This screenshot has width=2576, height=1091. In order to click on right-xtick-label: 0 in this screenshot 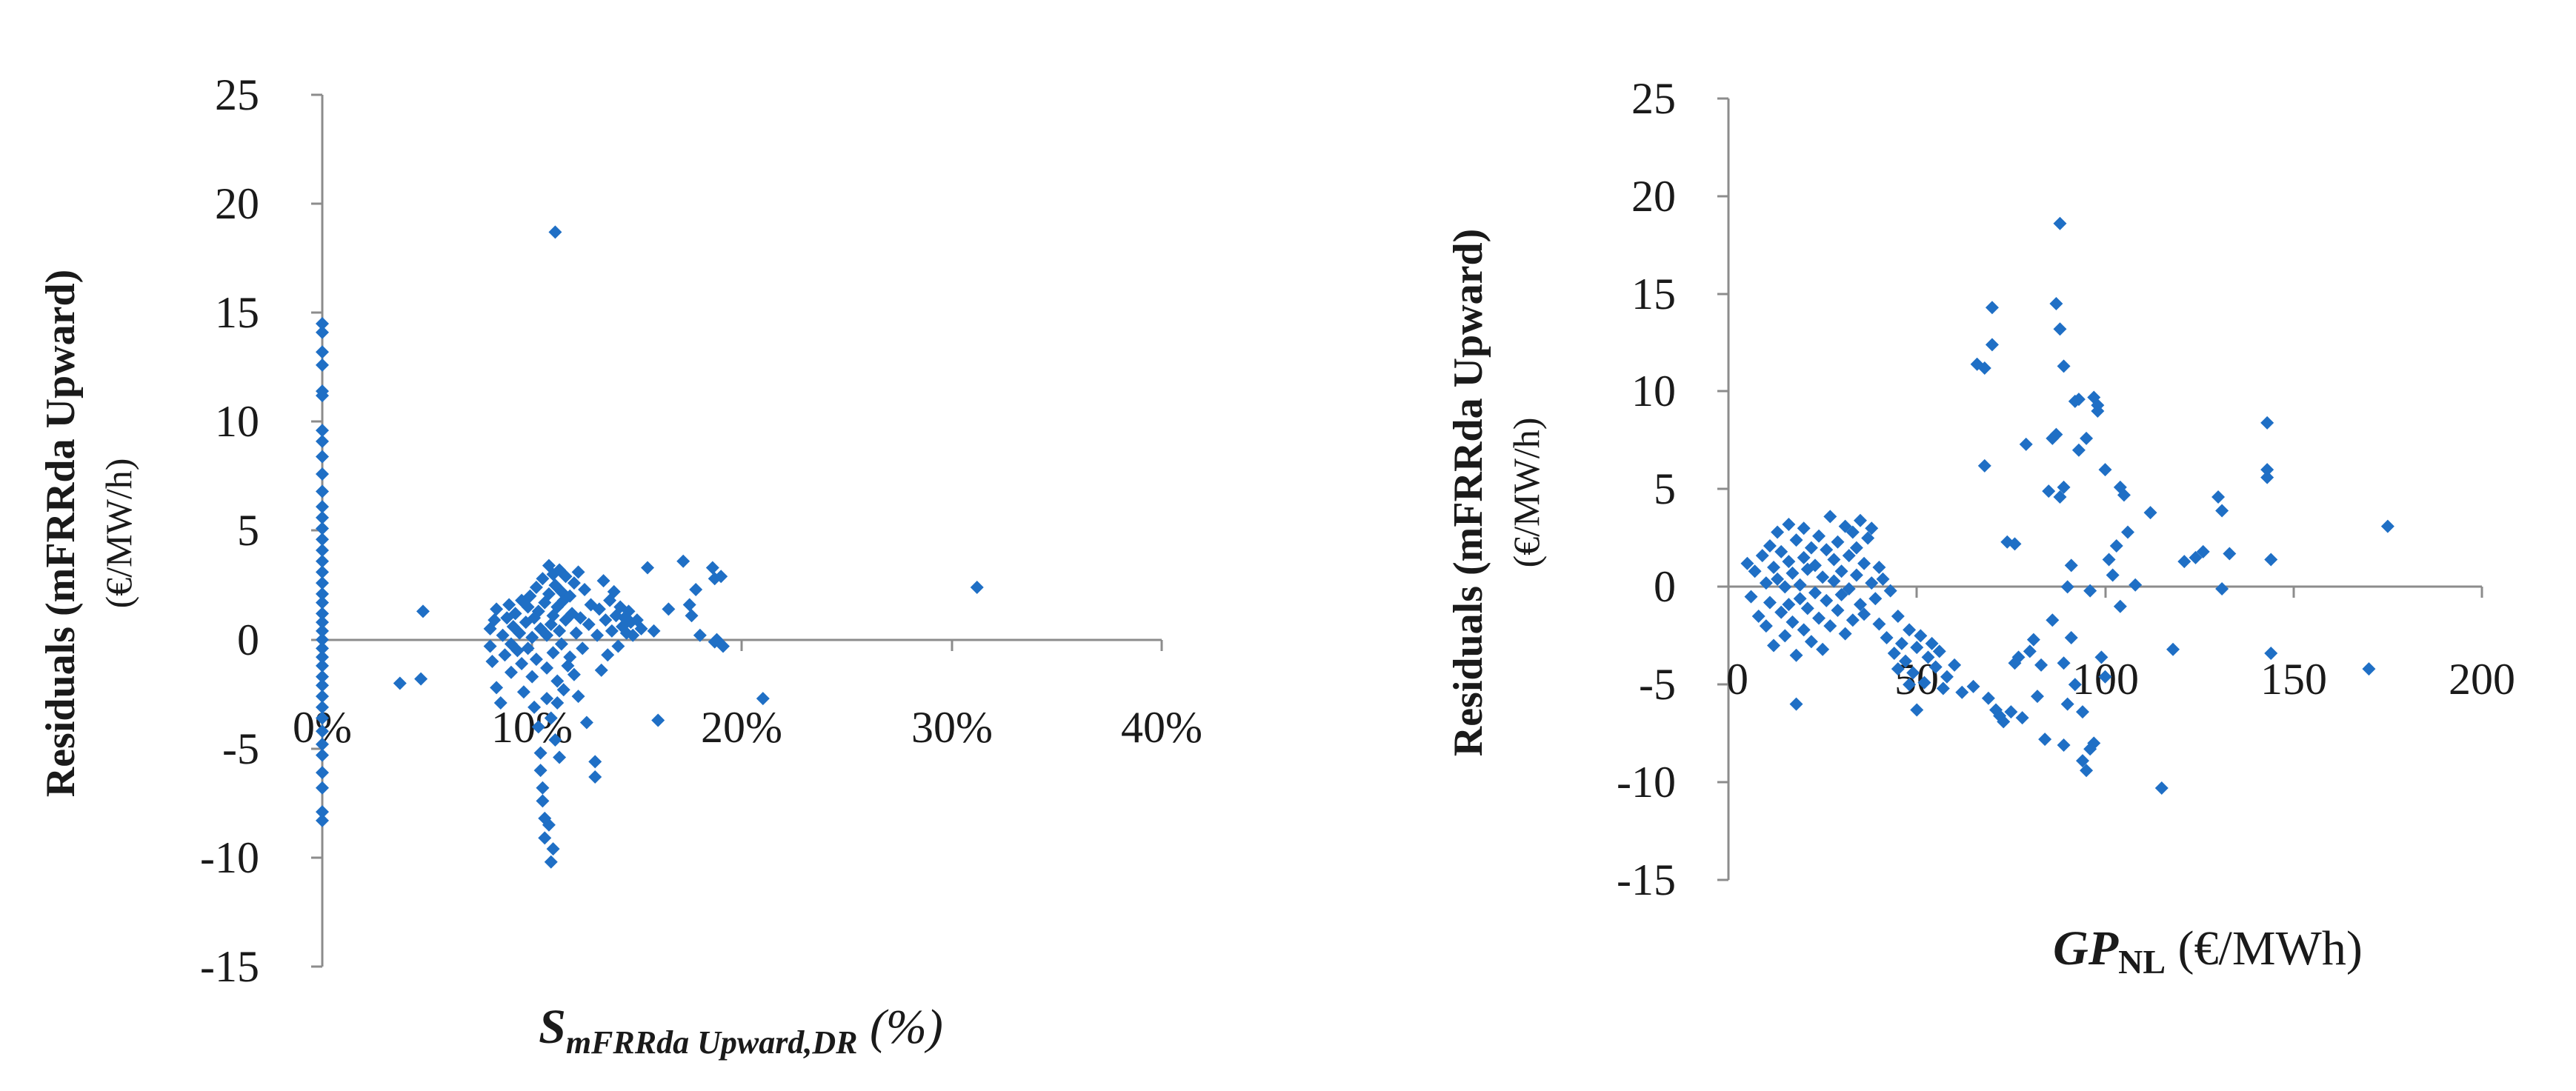, I will do `click(1737, 679)`.